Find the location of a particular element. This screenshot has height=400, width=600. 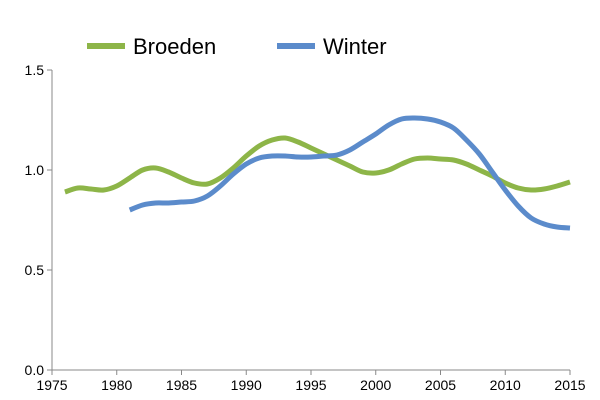

y-tick-label: 1.5 is located at coordinates (35, 70).